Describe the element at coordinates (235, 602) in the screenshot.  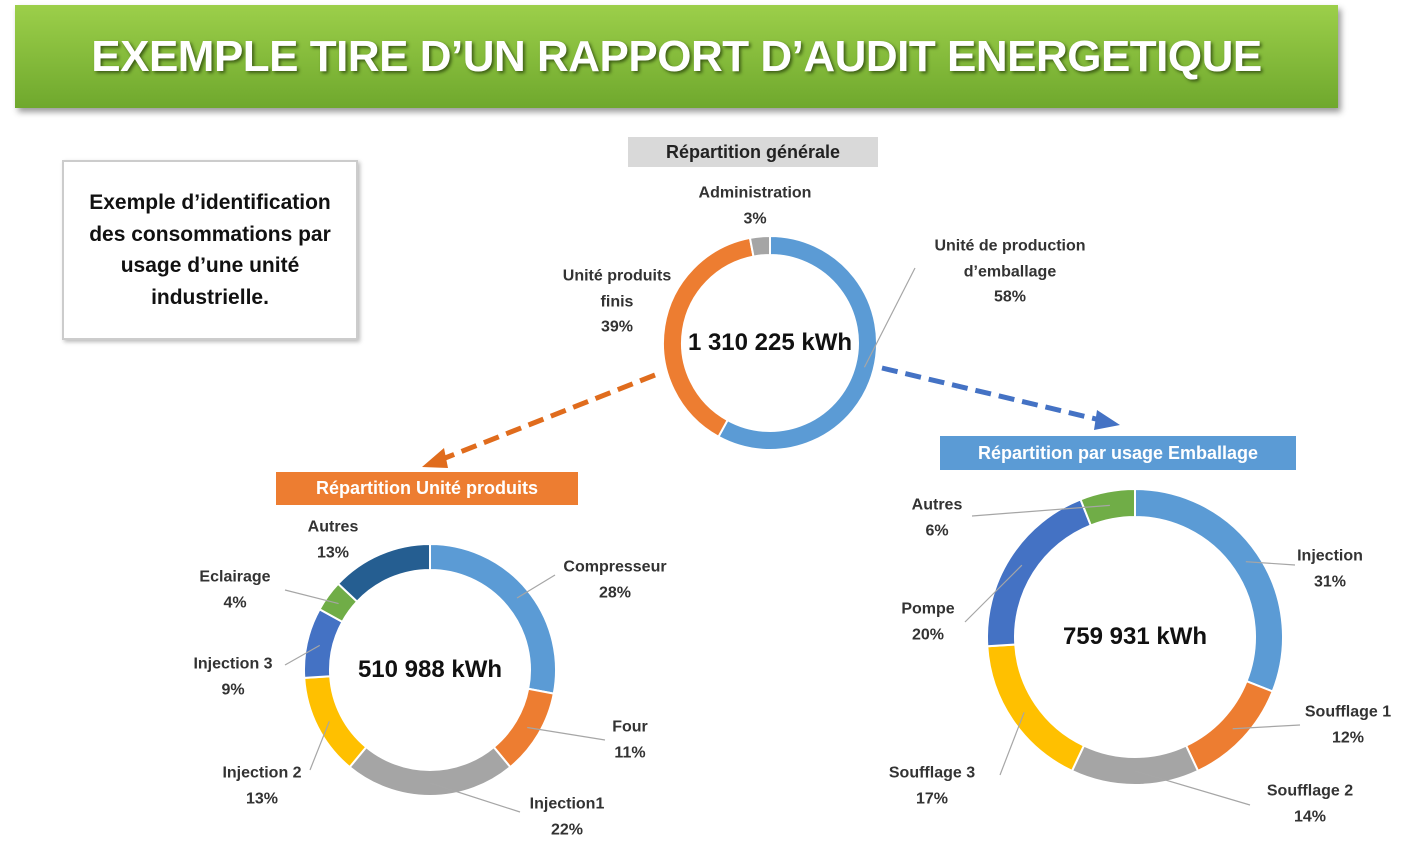
I see `value-label: 4%` at that location.